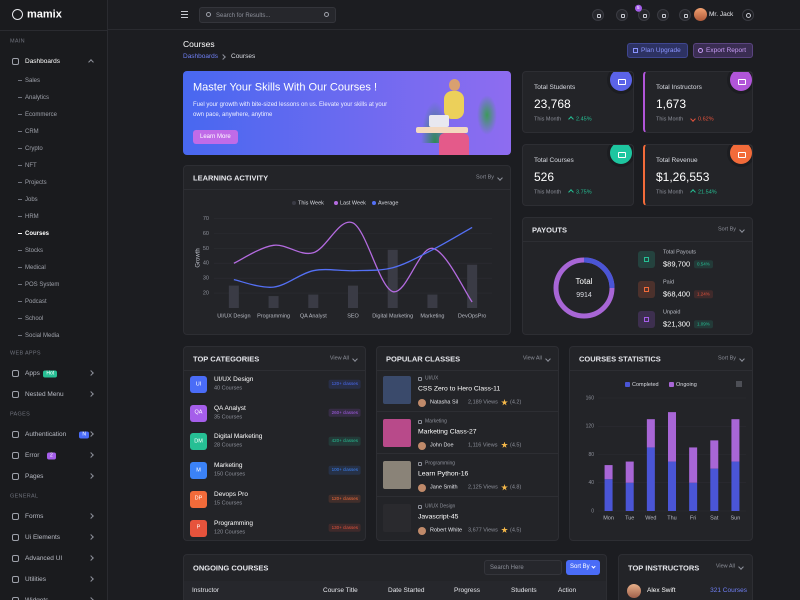  What do you see at coordinates (420, 464) in the screenshot?
I see `tag-icon` at bounding box center [420, 464].